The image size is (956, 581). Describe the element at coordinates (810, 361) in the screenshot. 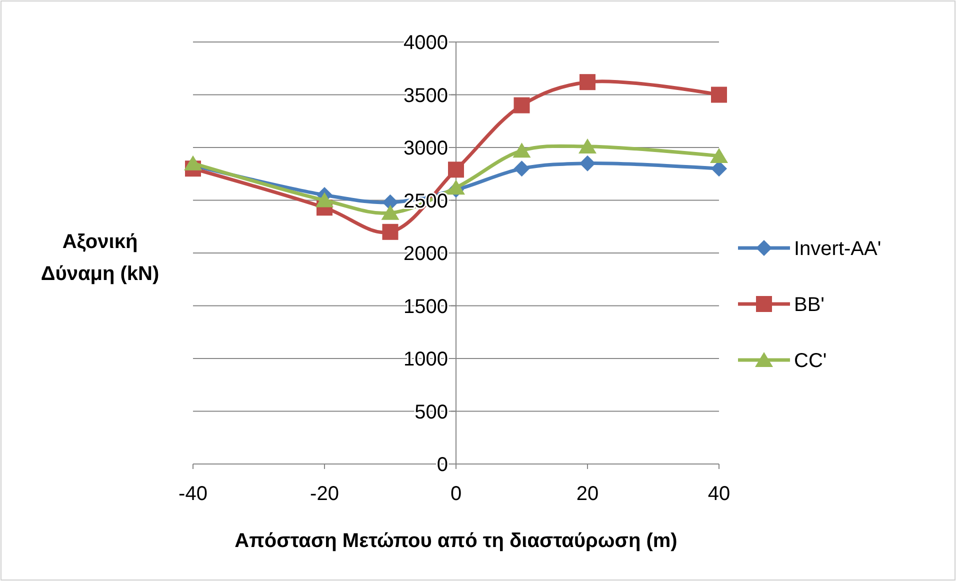

I see `legend-label: CC'` at that location.